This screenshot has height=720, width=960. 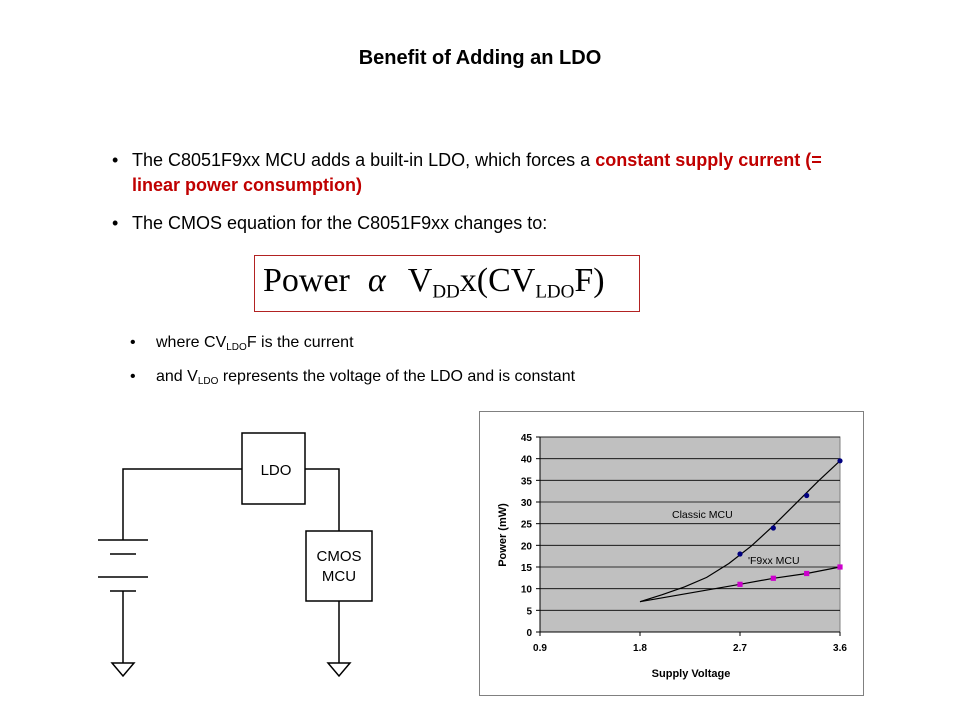 I want to click on power-equation: Power α VDDx(CVLDOF), so click(x=434, y=283).